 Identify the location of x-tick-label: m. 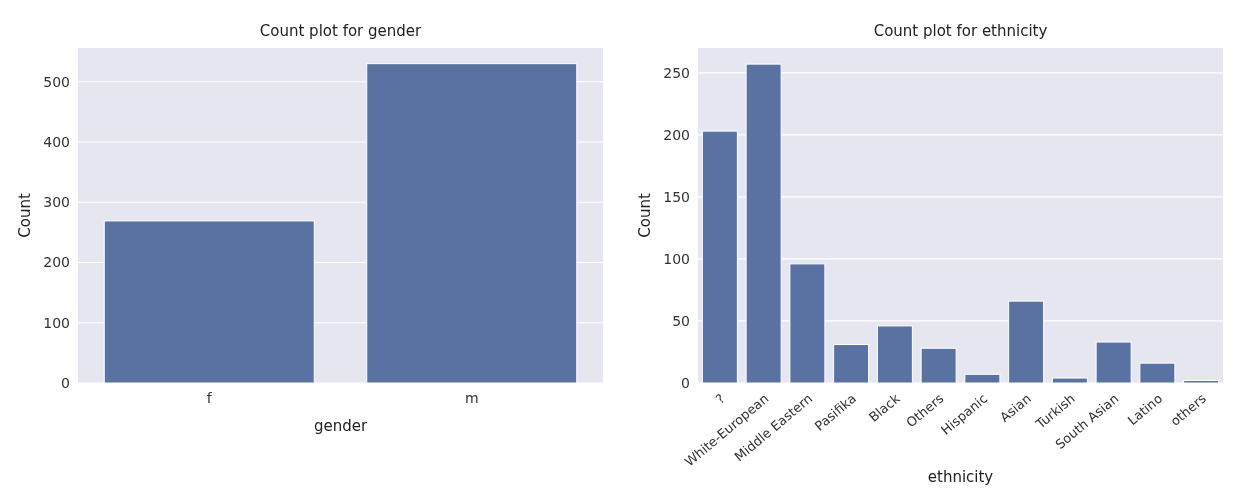
(471, 398).